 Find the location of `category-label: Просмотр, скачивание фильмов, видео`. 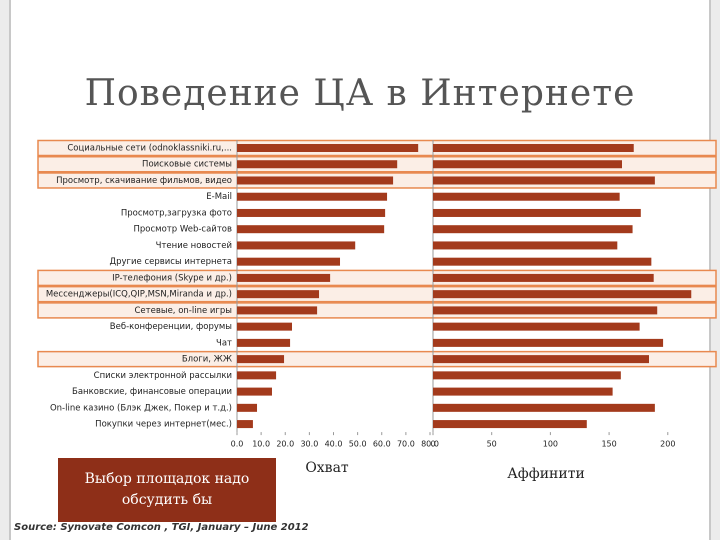

category-label: Просмотр, скачивание фильмов, видео is located at coordinates (144, 181).